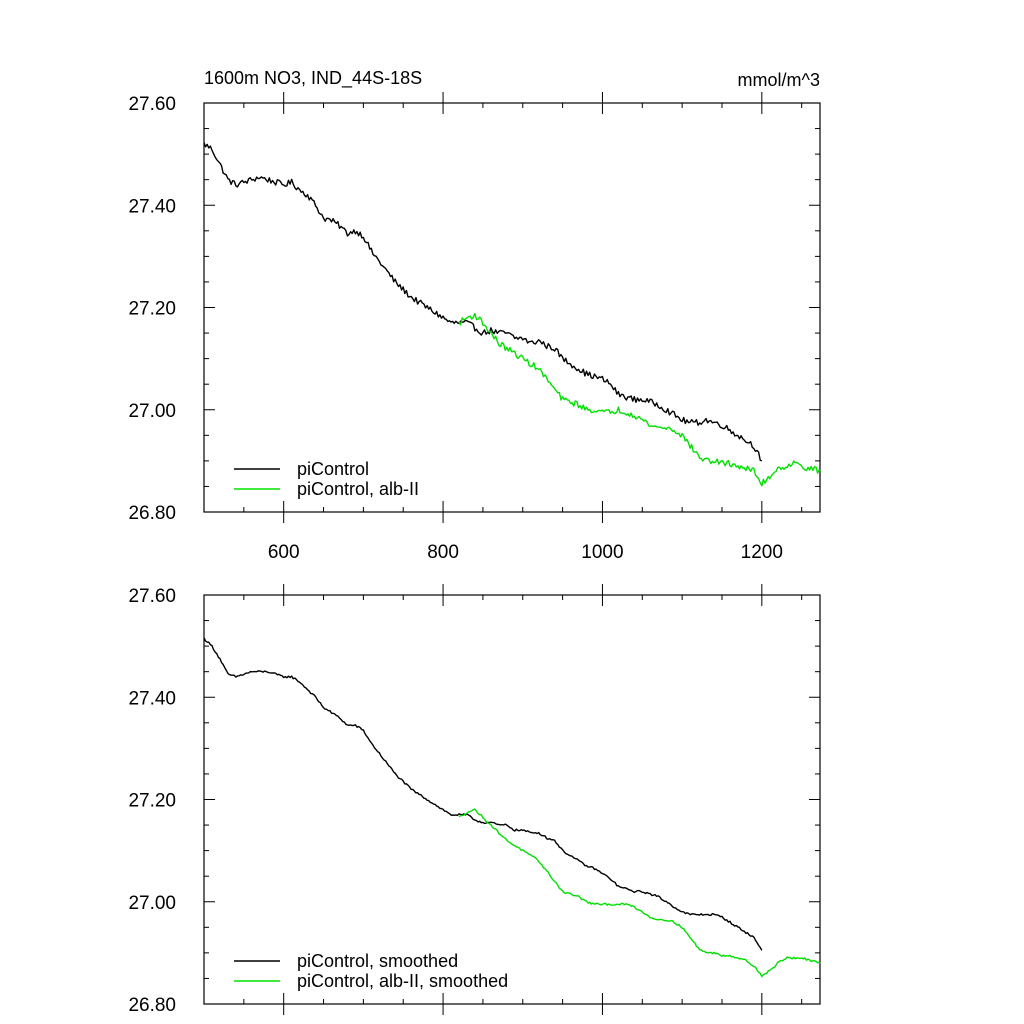 This screenshot has width=1024, height=1024. What do you see at coordinates (358, 489) in the screenshot?
I see `legend-label: piControl, alb-II` at bounding box center [358, 489].